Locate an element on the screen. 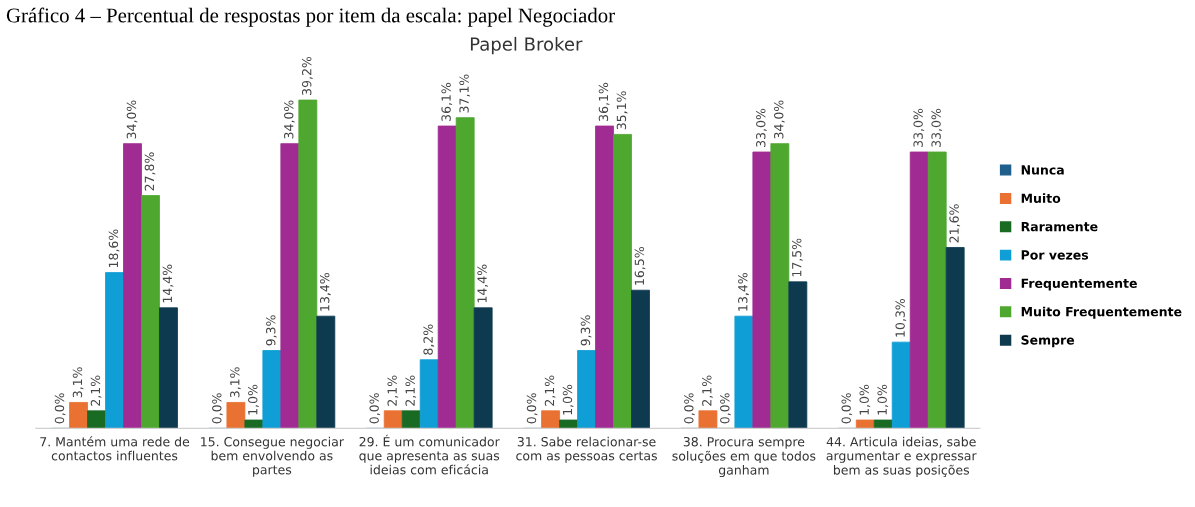 This screenshot has width=1195, height=507. data-label: 27,8% is located at coordinates (150, 171).